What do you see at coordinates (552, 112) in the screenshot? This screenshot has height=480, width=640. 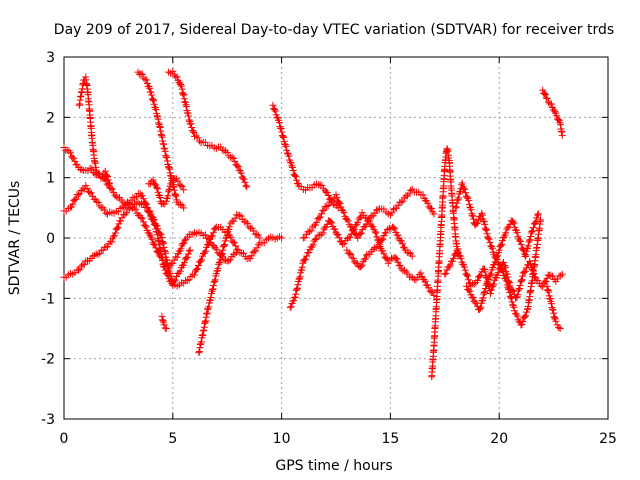 I see `series-track-r` at bounding box center [552, 112].